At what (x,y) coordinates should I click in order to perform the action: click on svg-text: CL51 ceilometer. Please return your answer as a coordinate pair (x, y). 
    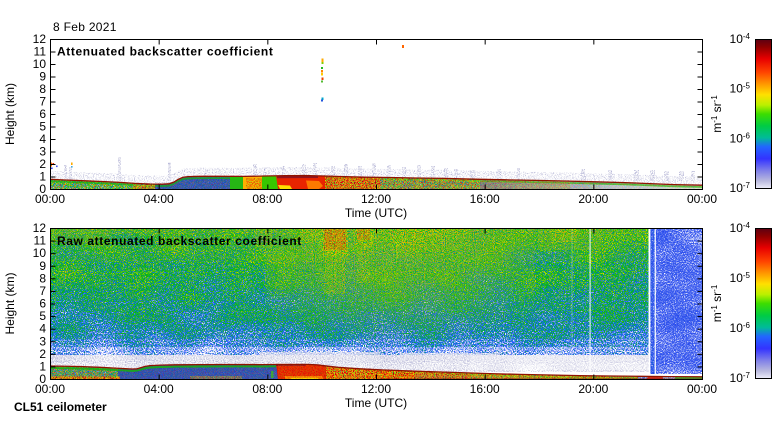
    Looking at the image, I should click on (60, 407).